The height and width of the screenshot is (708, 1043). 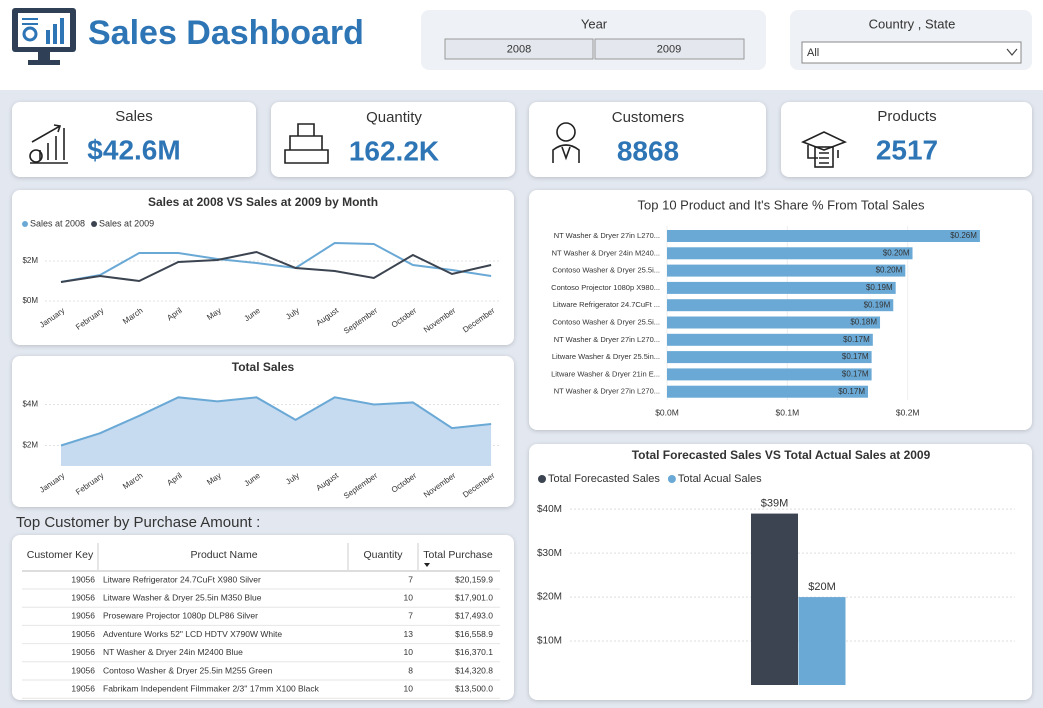 What do you see at coordinates (383, 555) in the screenshot?
I see `column-header: Quantity` at bounding box center [383, 555].